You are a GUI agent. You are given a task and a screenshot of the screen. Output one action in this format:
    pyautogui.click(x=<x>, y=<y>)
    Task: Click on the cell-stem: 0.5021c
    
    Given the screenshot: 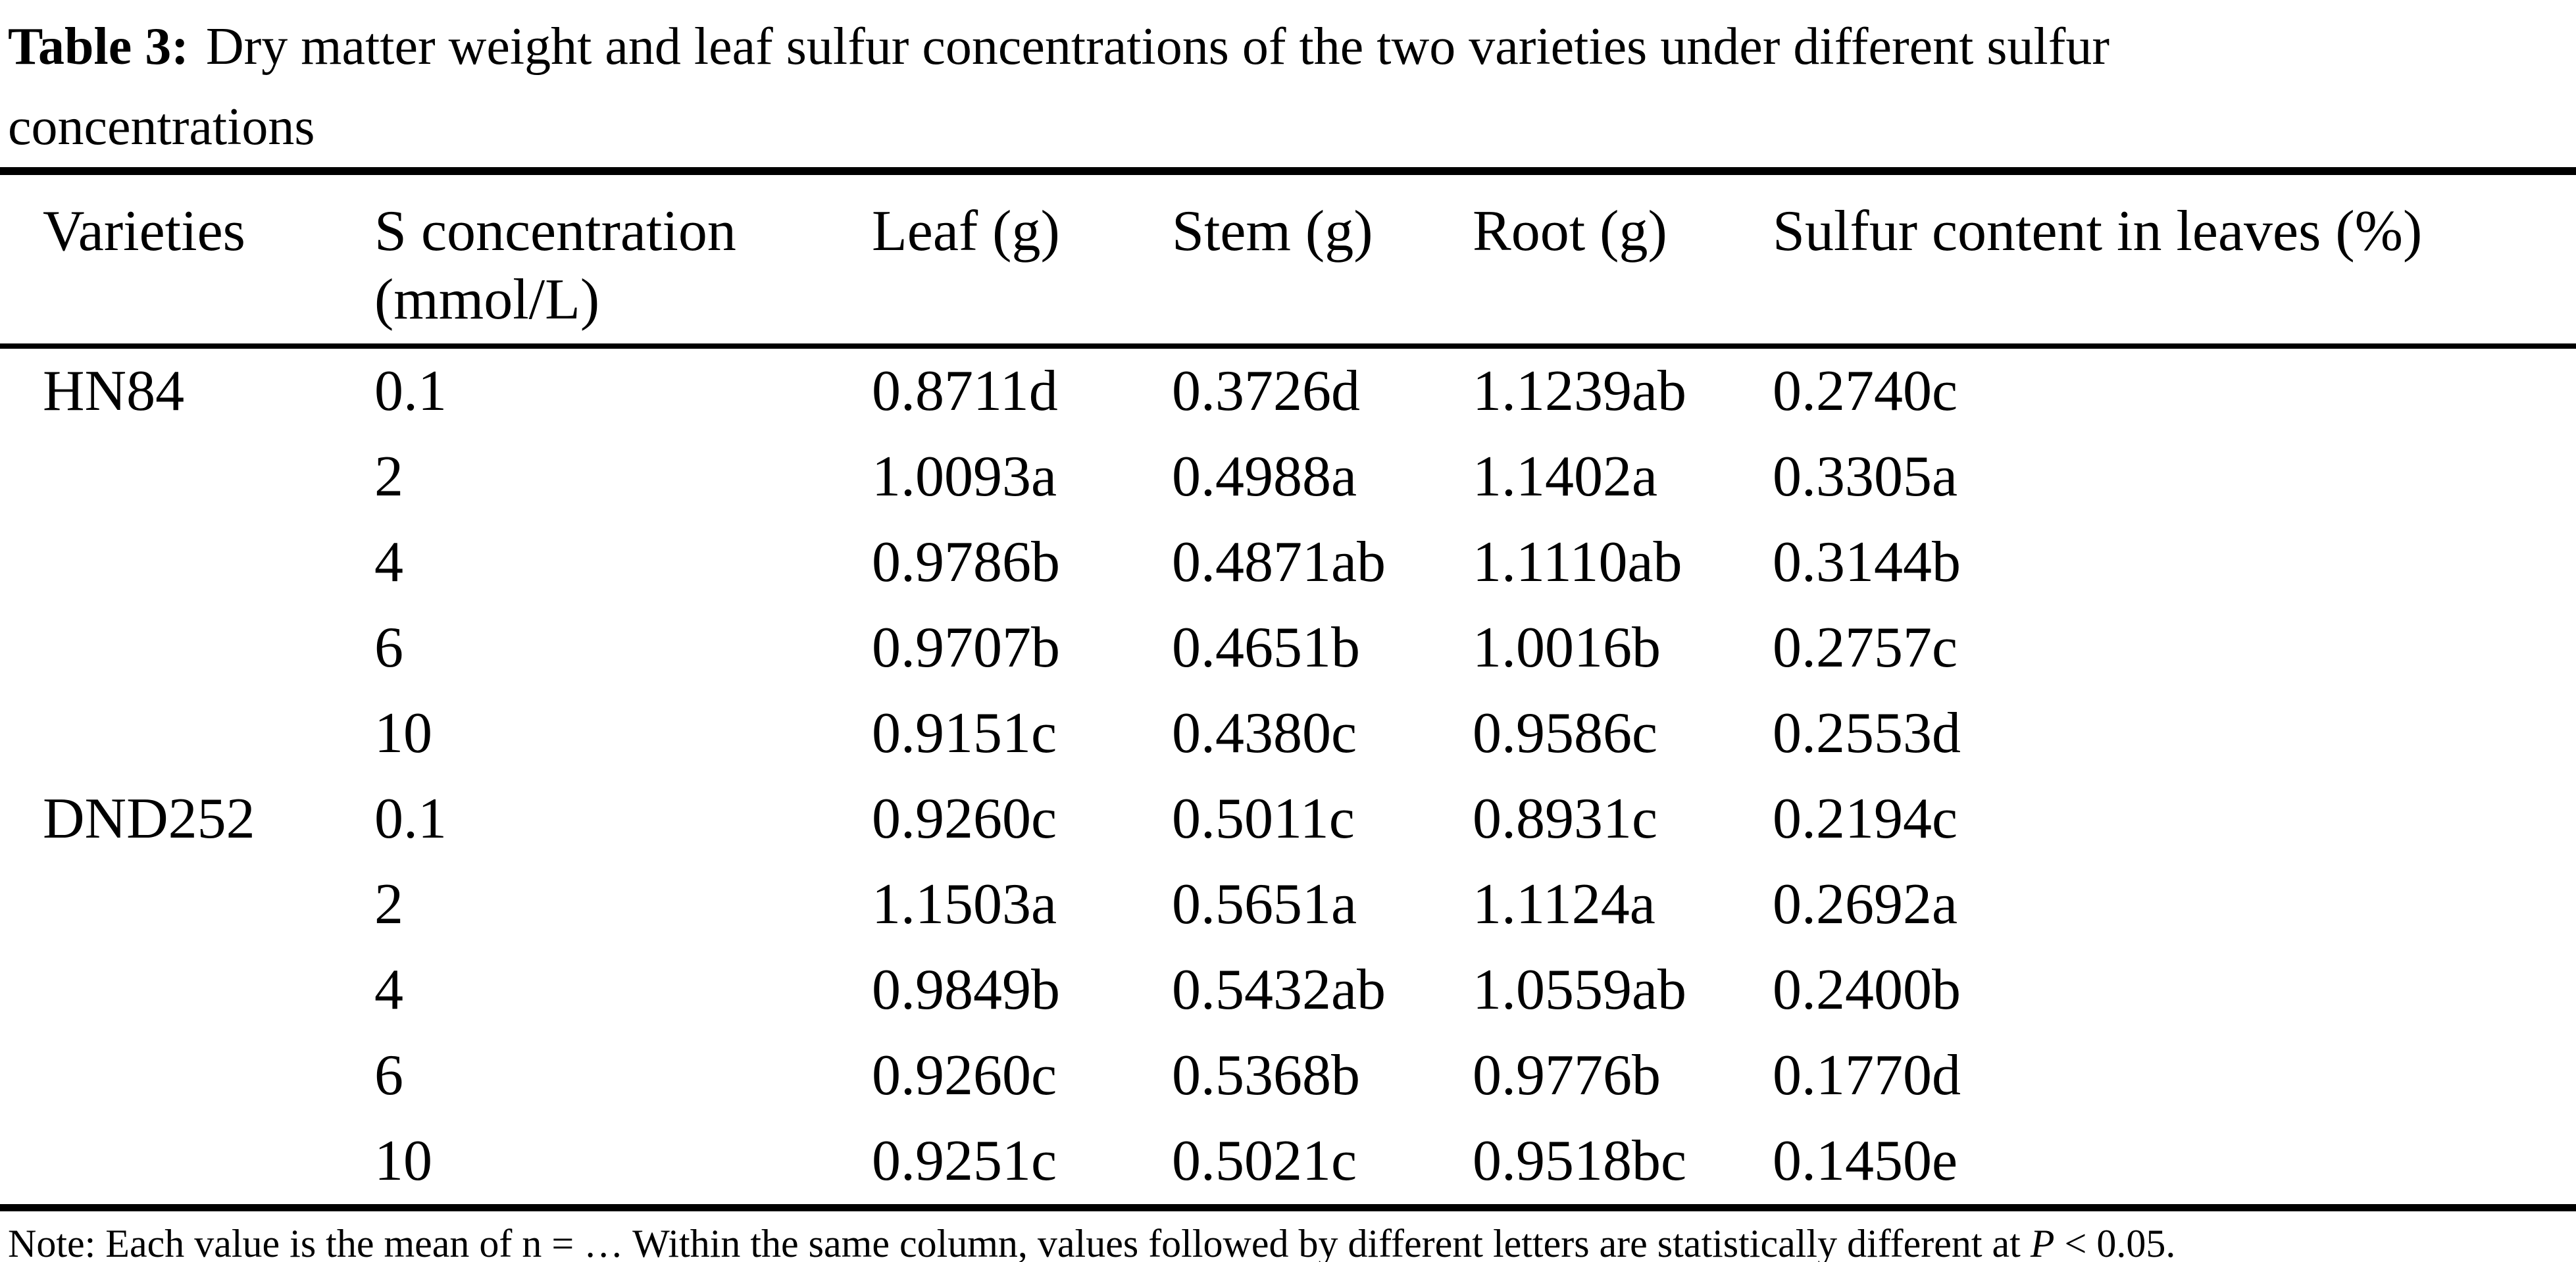 What is the action you would take?
    pyautogui.click(x=1264, y=1161)
    